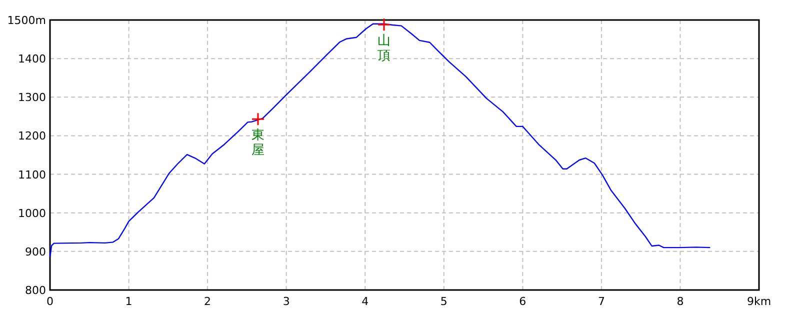  I want to click on annotation: 山頂, so click(384, 49).